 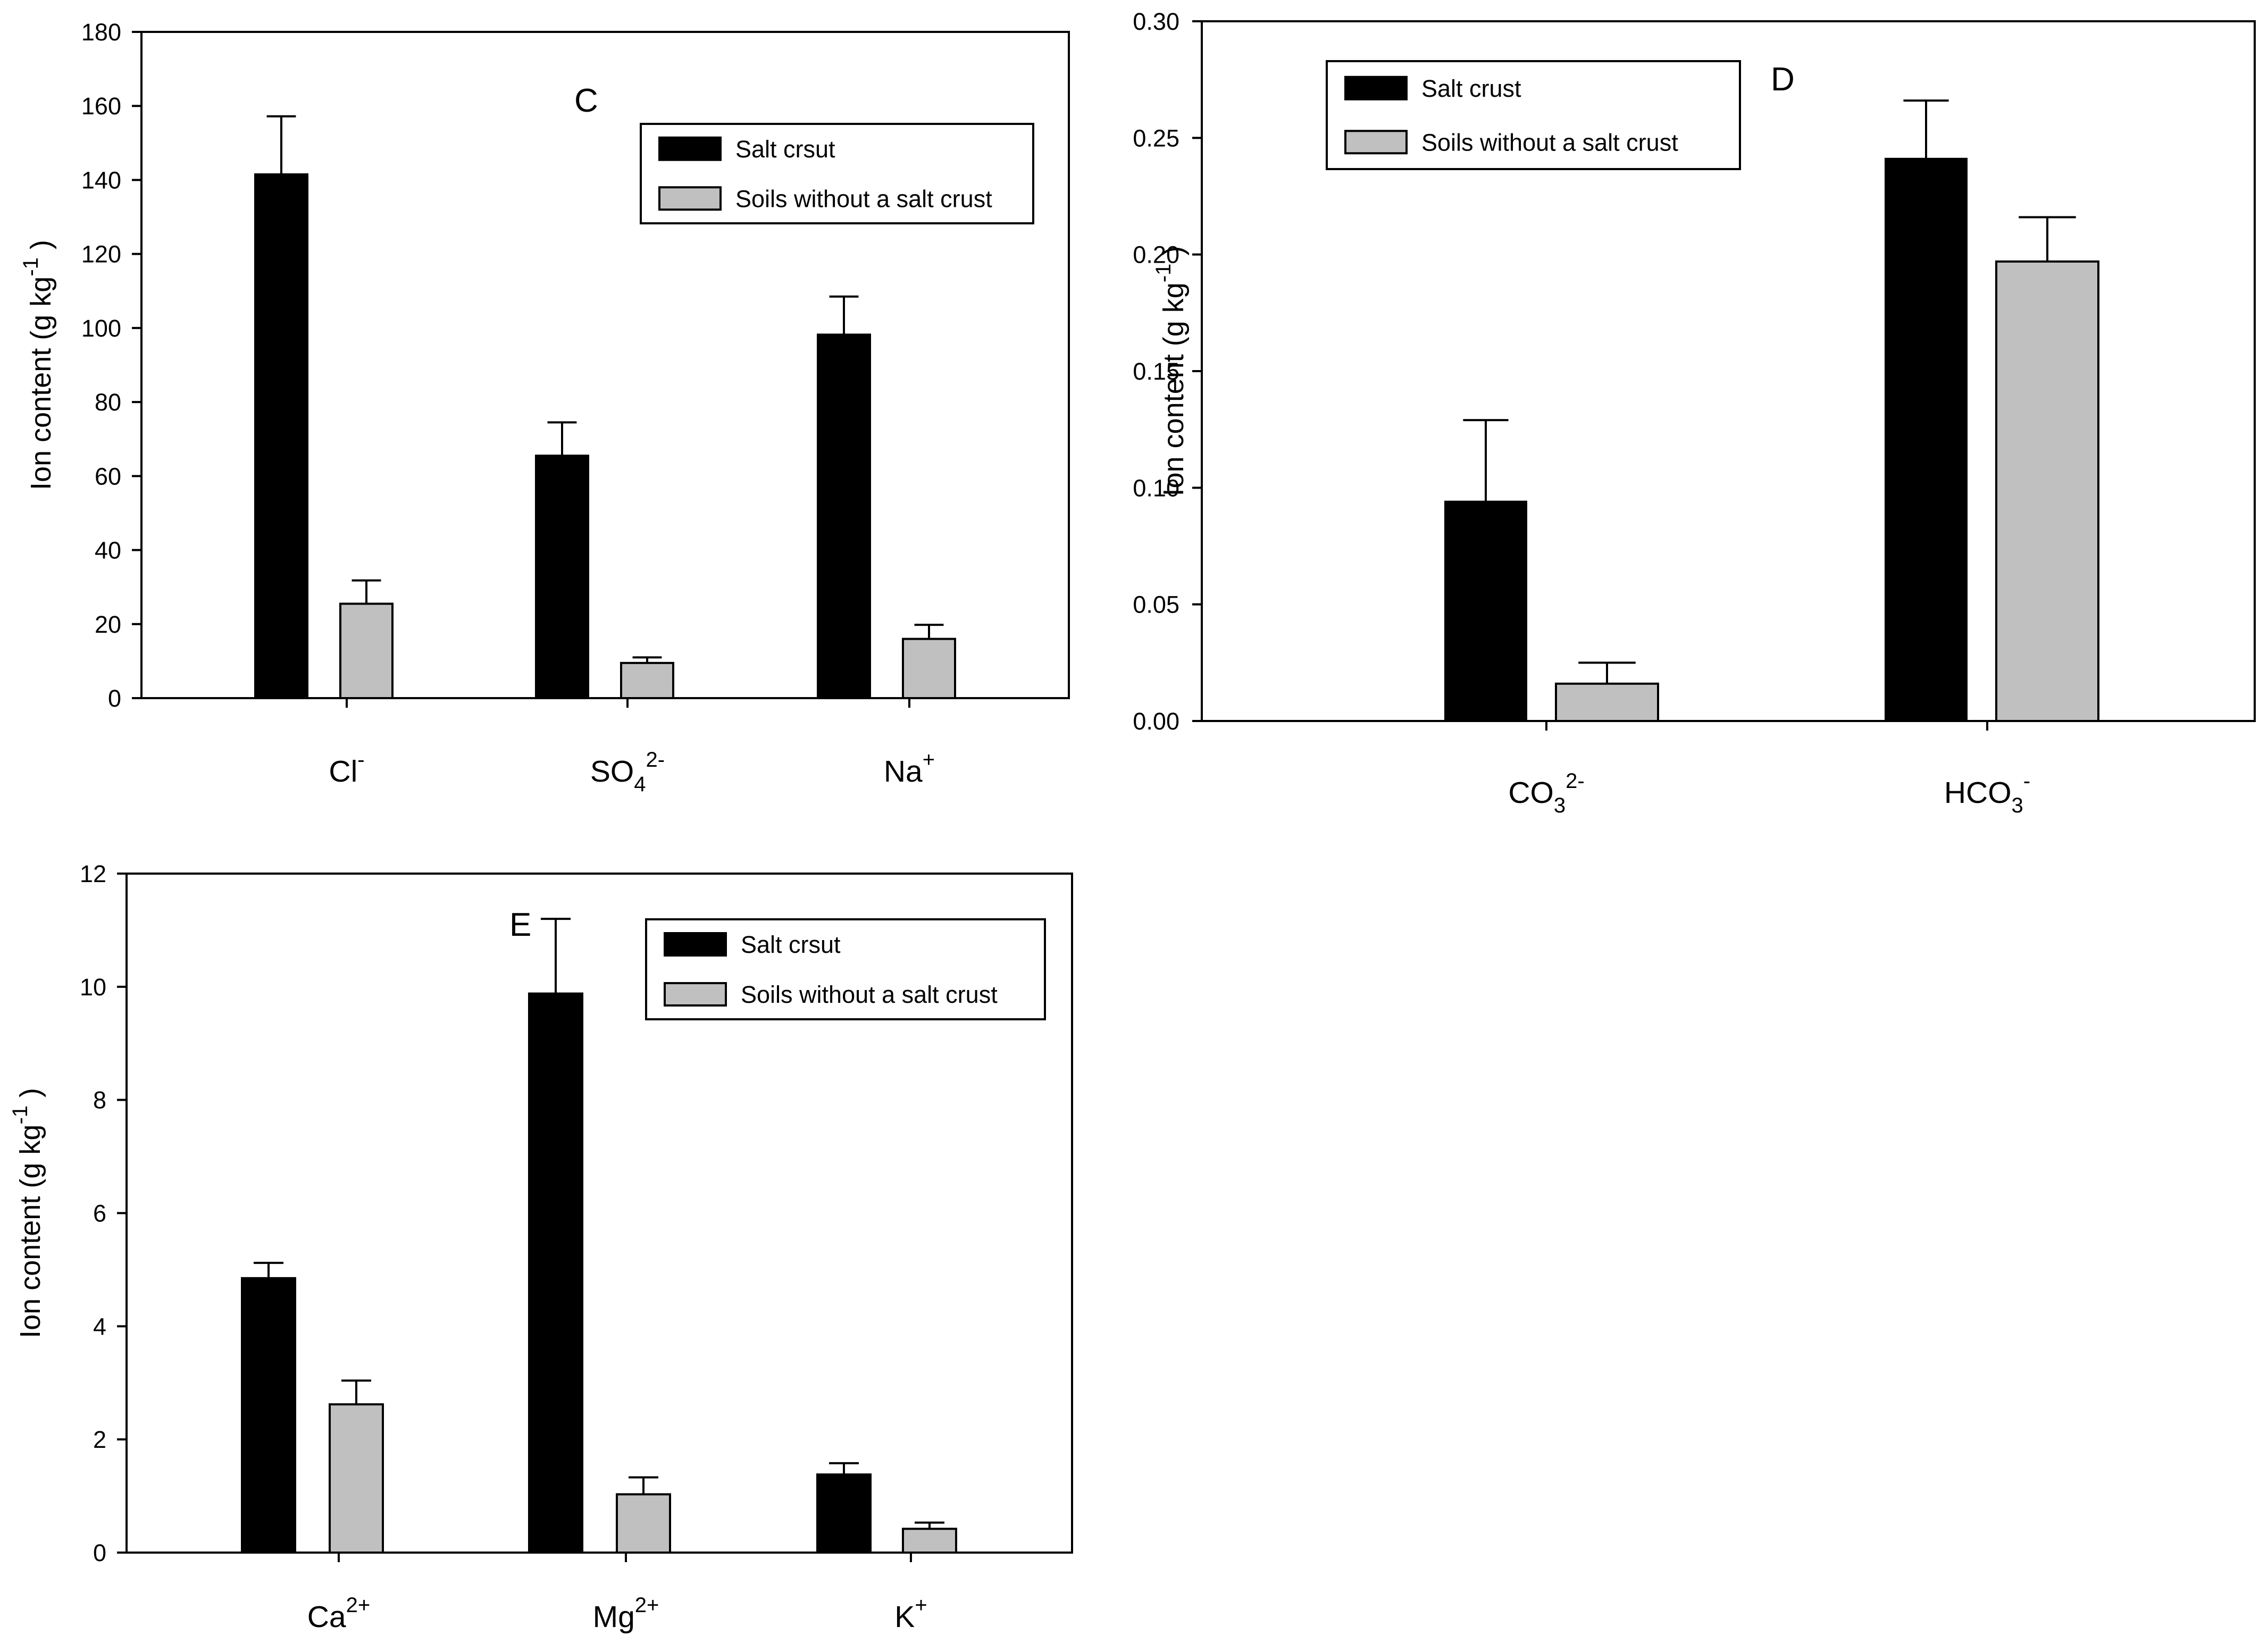 What do you see at coordinates (93, 874) in the screenshot?
I see `y-tick-label: 12` at bounding box center [93, 874].